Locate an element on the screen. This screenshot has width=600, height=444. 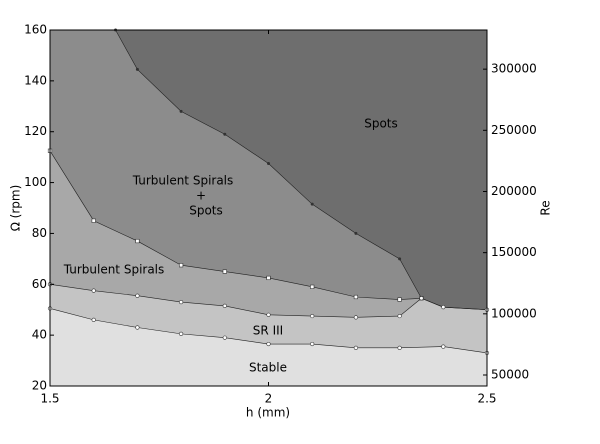
x-axis-label: h (mm) is located at coordinates (268, 413).